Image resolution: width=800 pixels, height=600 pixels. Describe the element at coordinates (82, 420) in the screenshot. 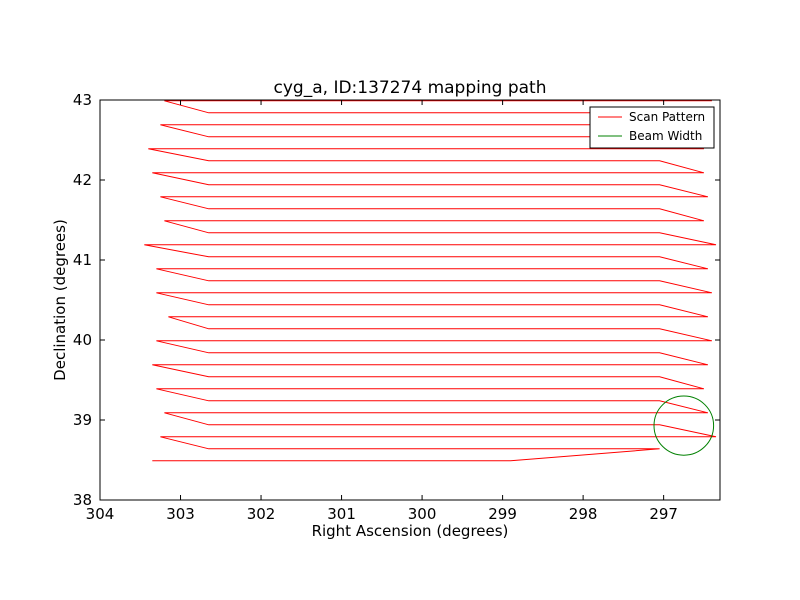

I see `y-tick-label: 39` at that location.